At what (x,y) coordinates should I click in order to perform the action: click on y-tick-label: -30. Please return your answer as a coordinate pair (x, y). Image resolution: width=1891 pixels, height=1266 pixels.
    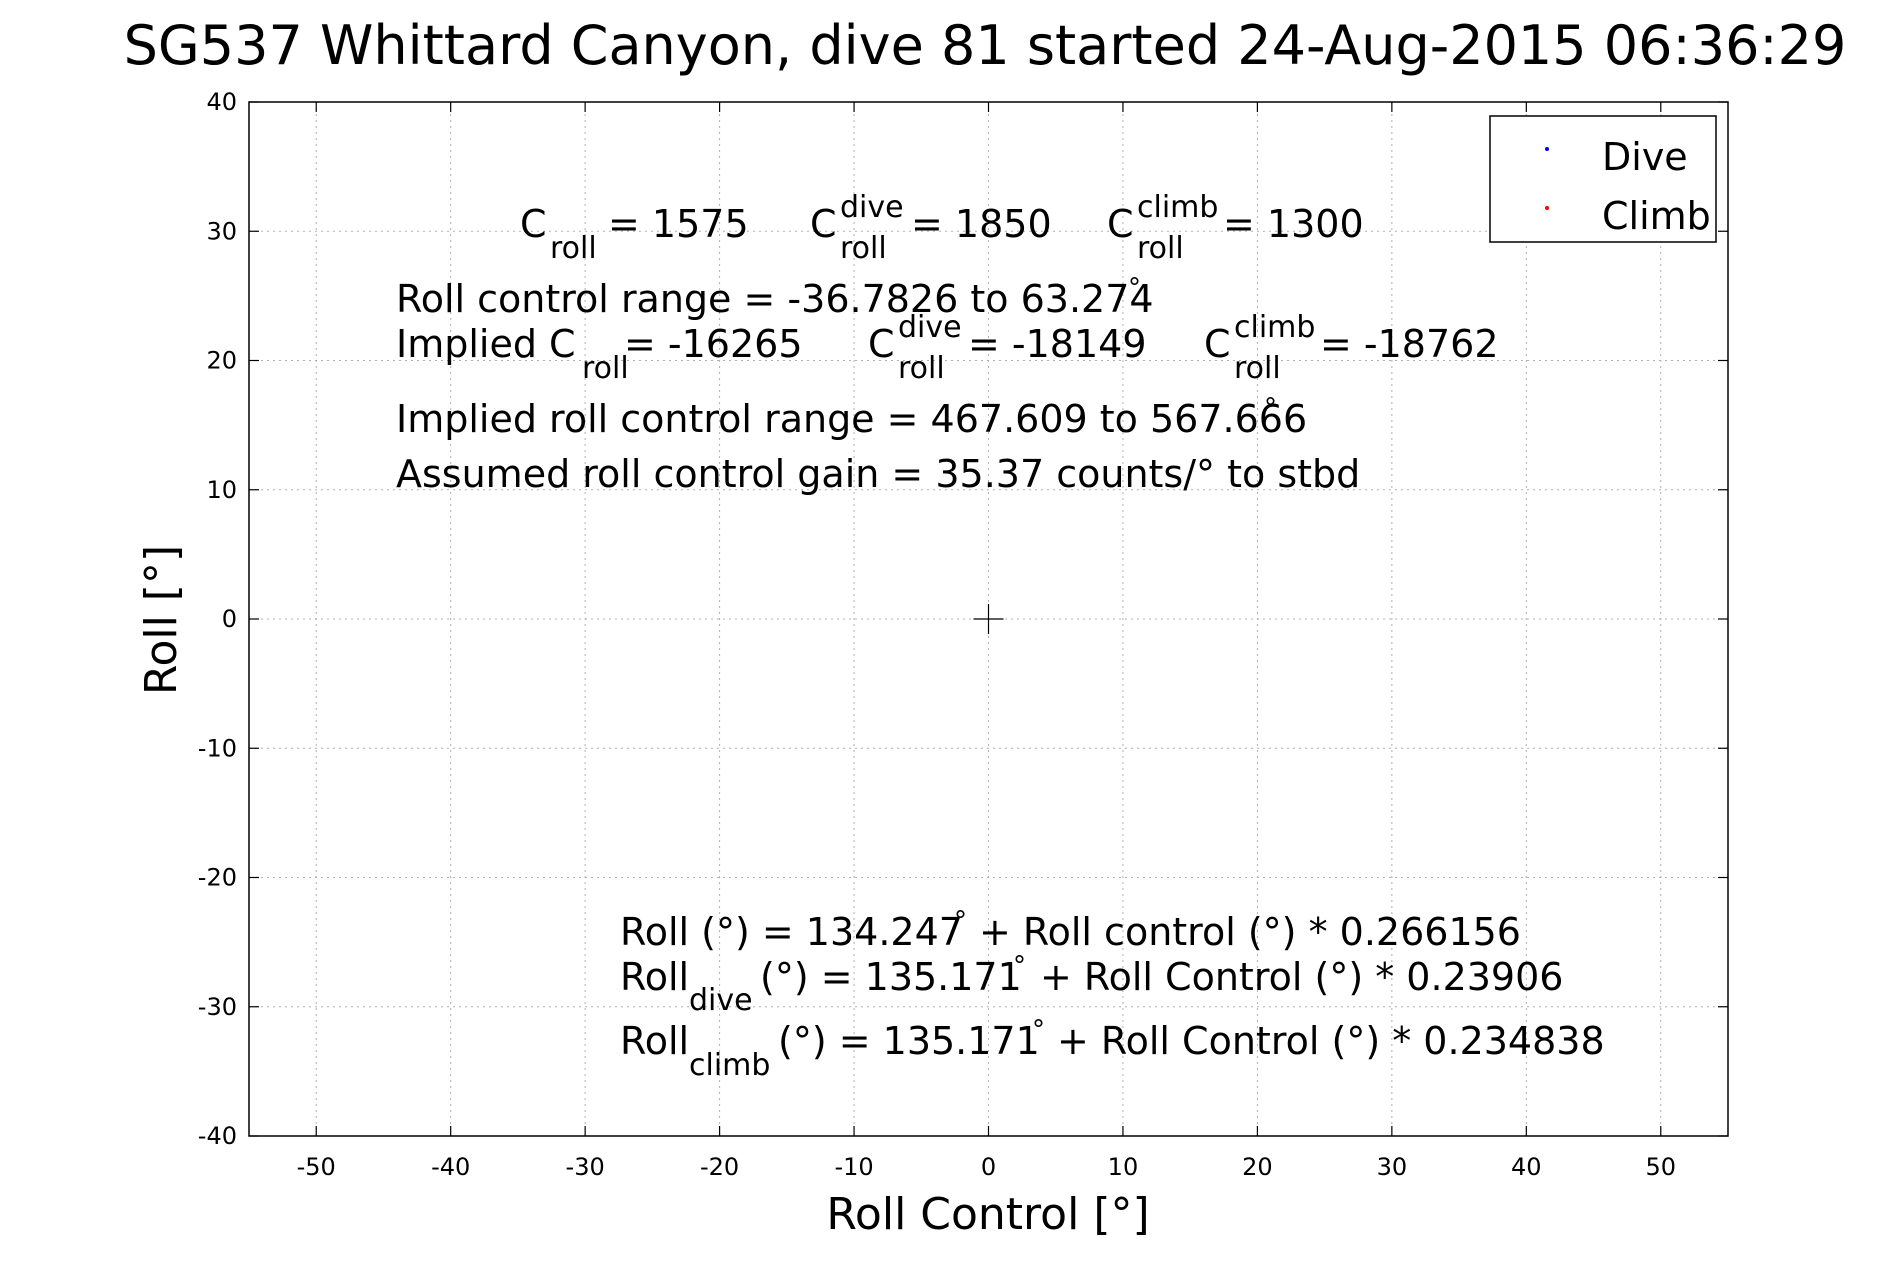
    Looking at the image, I should click on (217, 1007).